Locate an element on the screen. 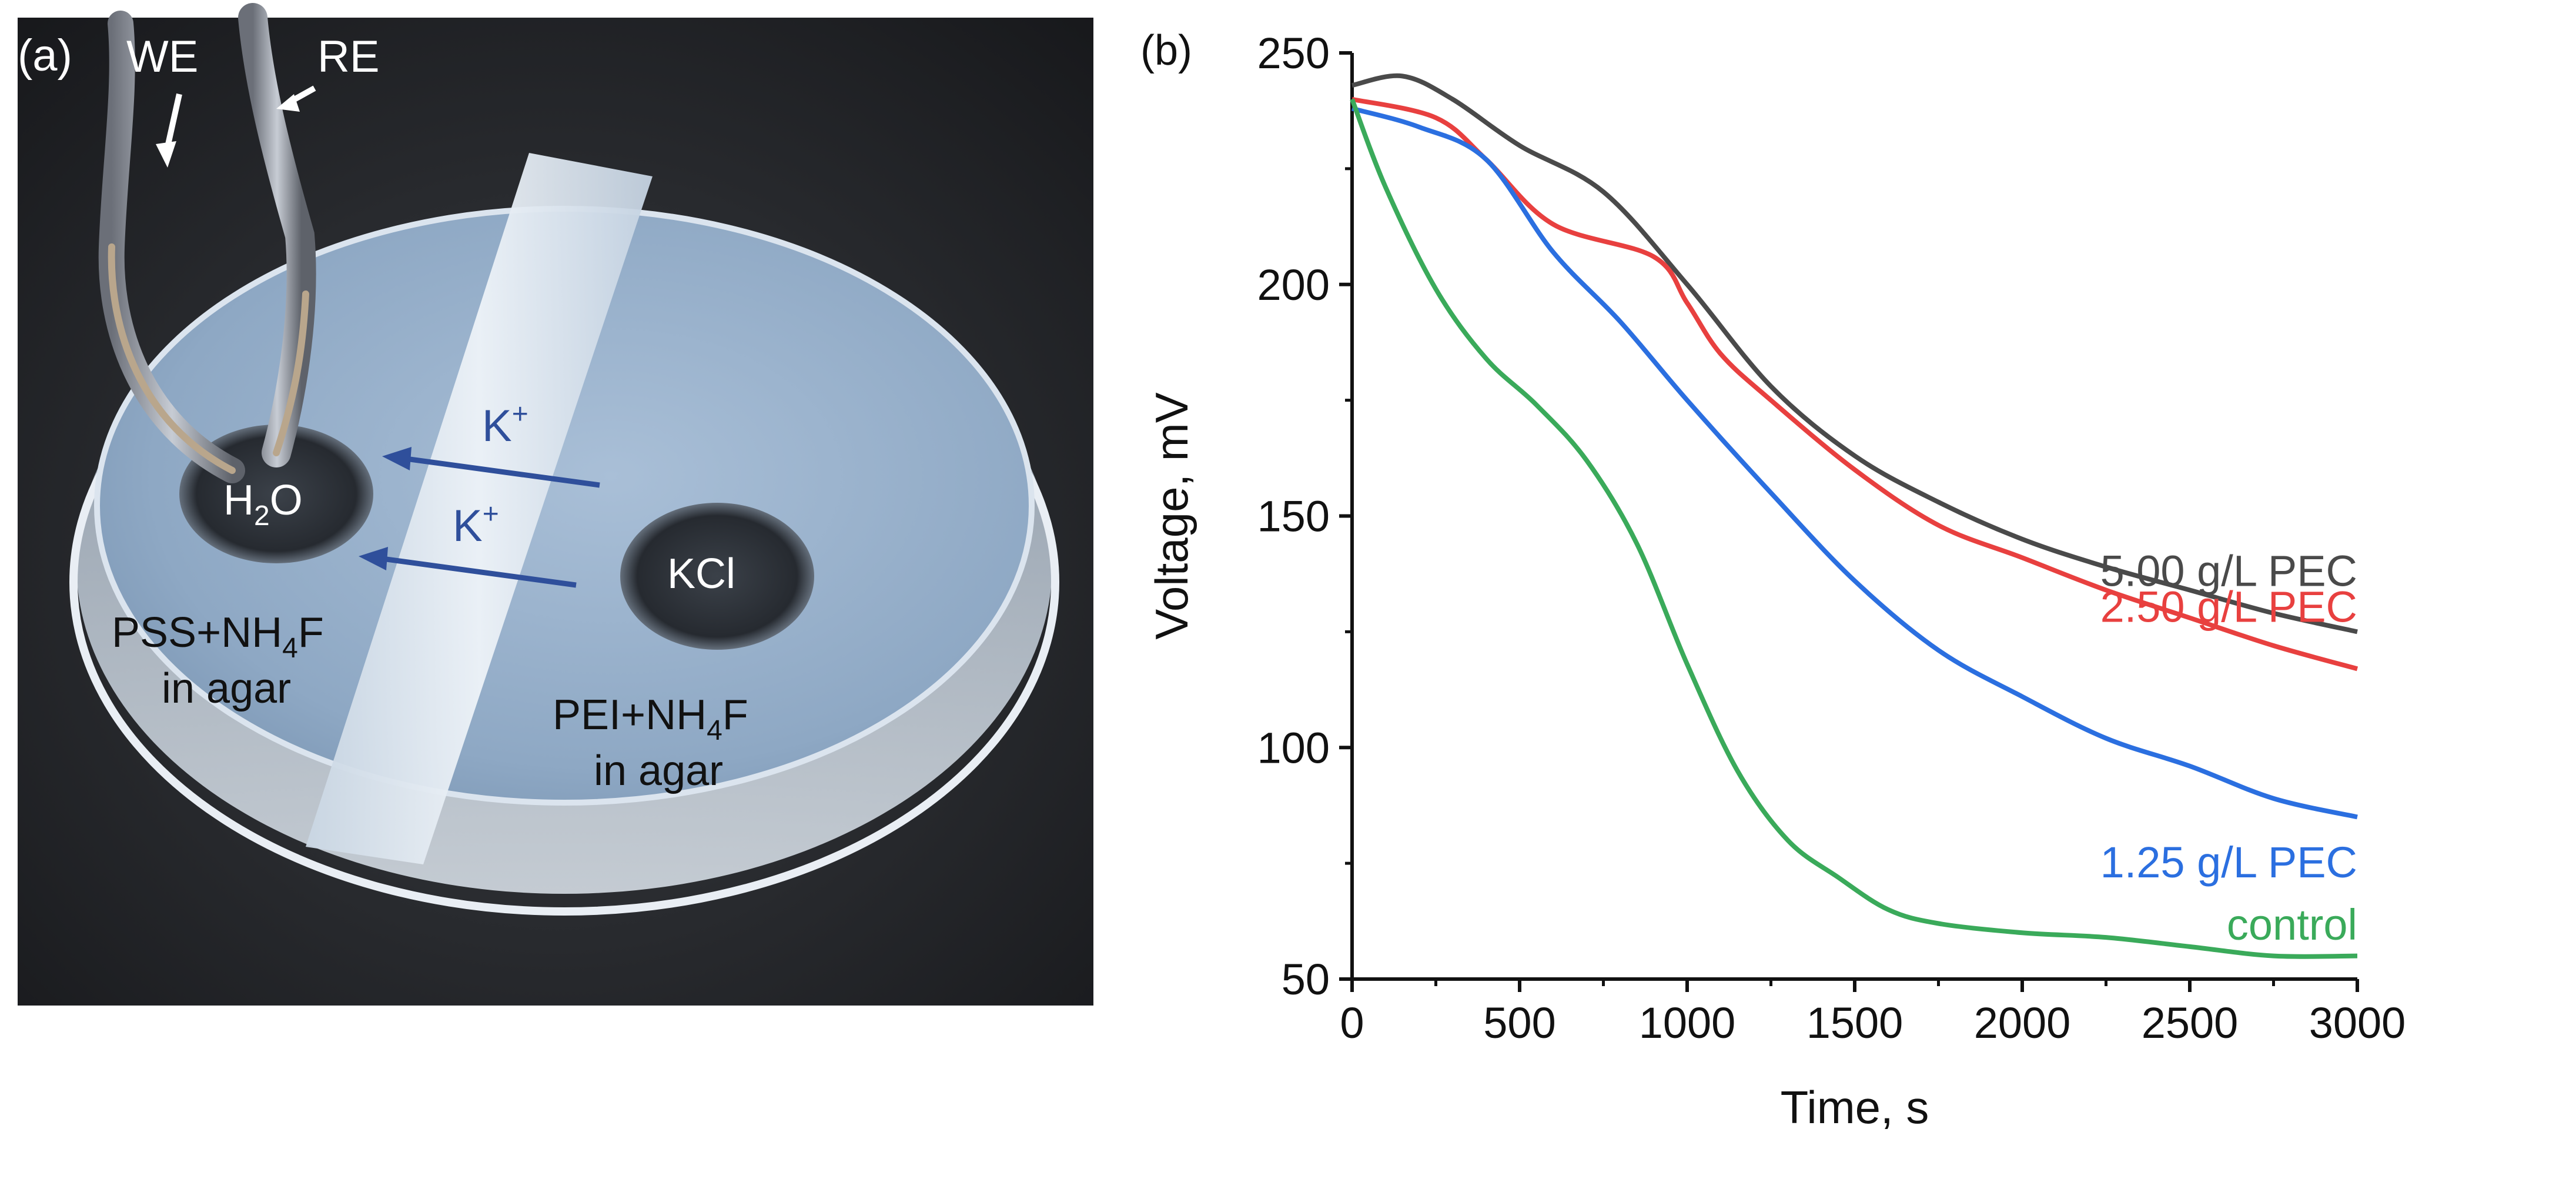  x-tick-label: 2500 is located at coordinates (2190, 1023).